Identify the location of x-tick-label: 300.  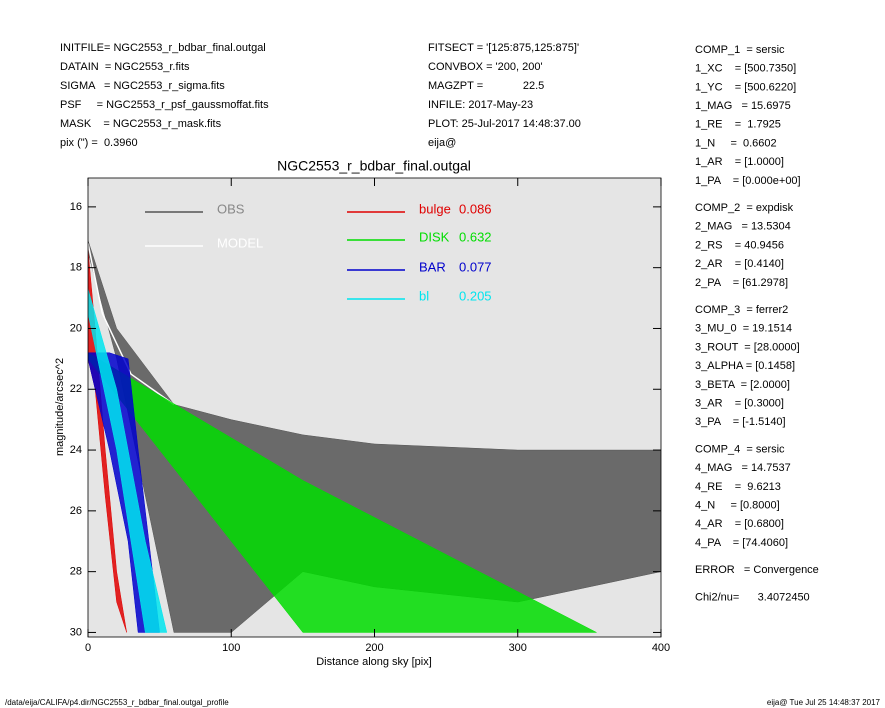
(518, 648).